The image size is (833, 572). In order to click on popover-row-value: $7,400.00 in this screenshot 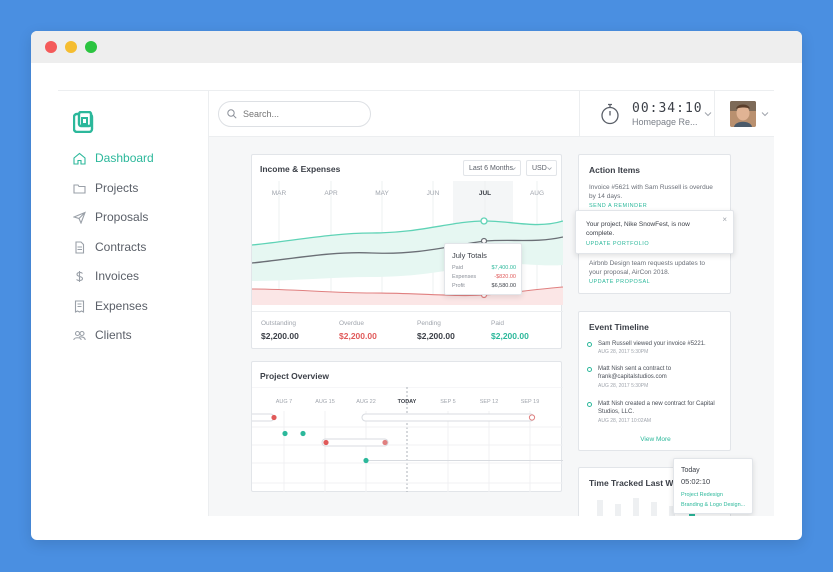, I will do `click(503, 268)`.